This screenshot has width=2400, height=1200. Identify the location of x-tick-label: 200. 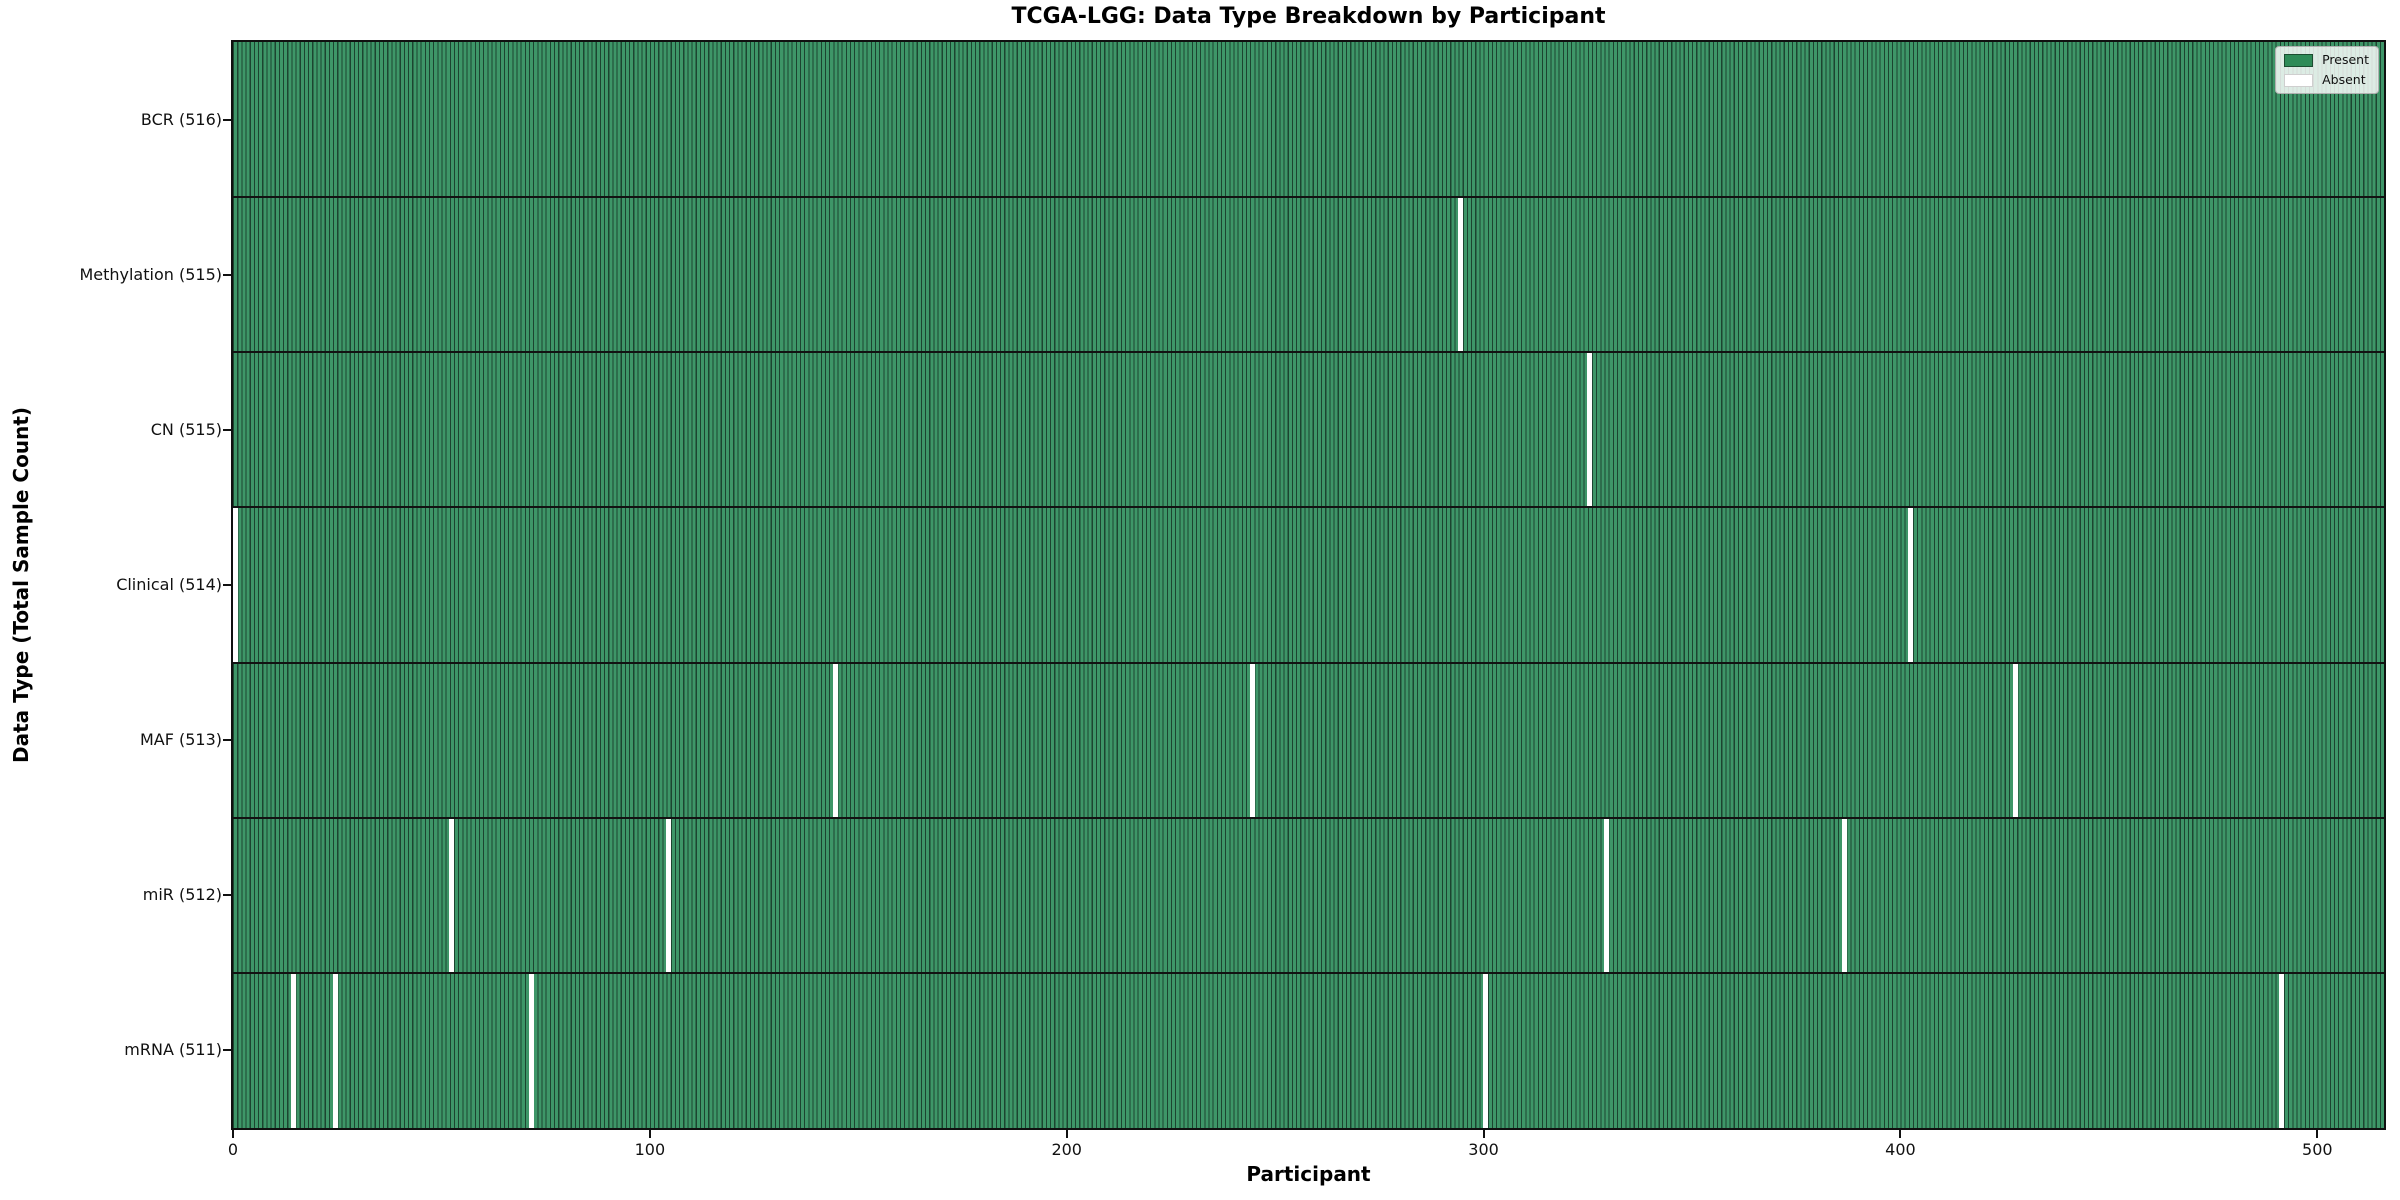
(1066, 1149).